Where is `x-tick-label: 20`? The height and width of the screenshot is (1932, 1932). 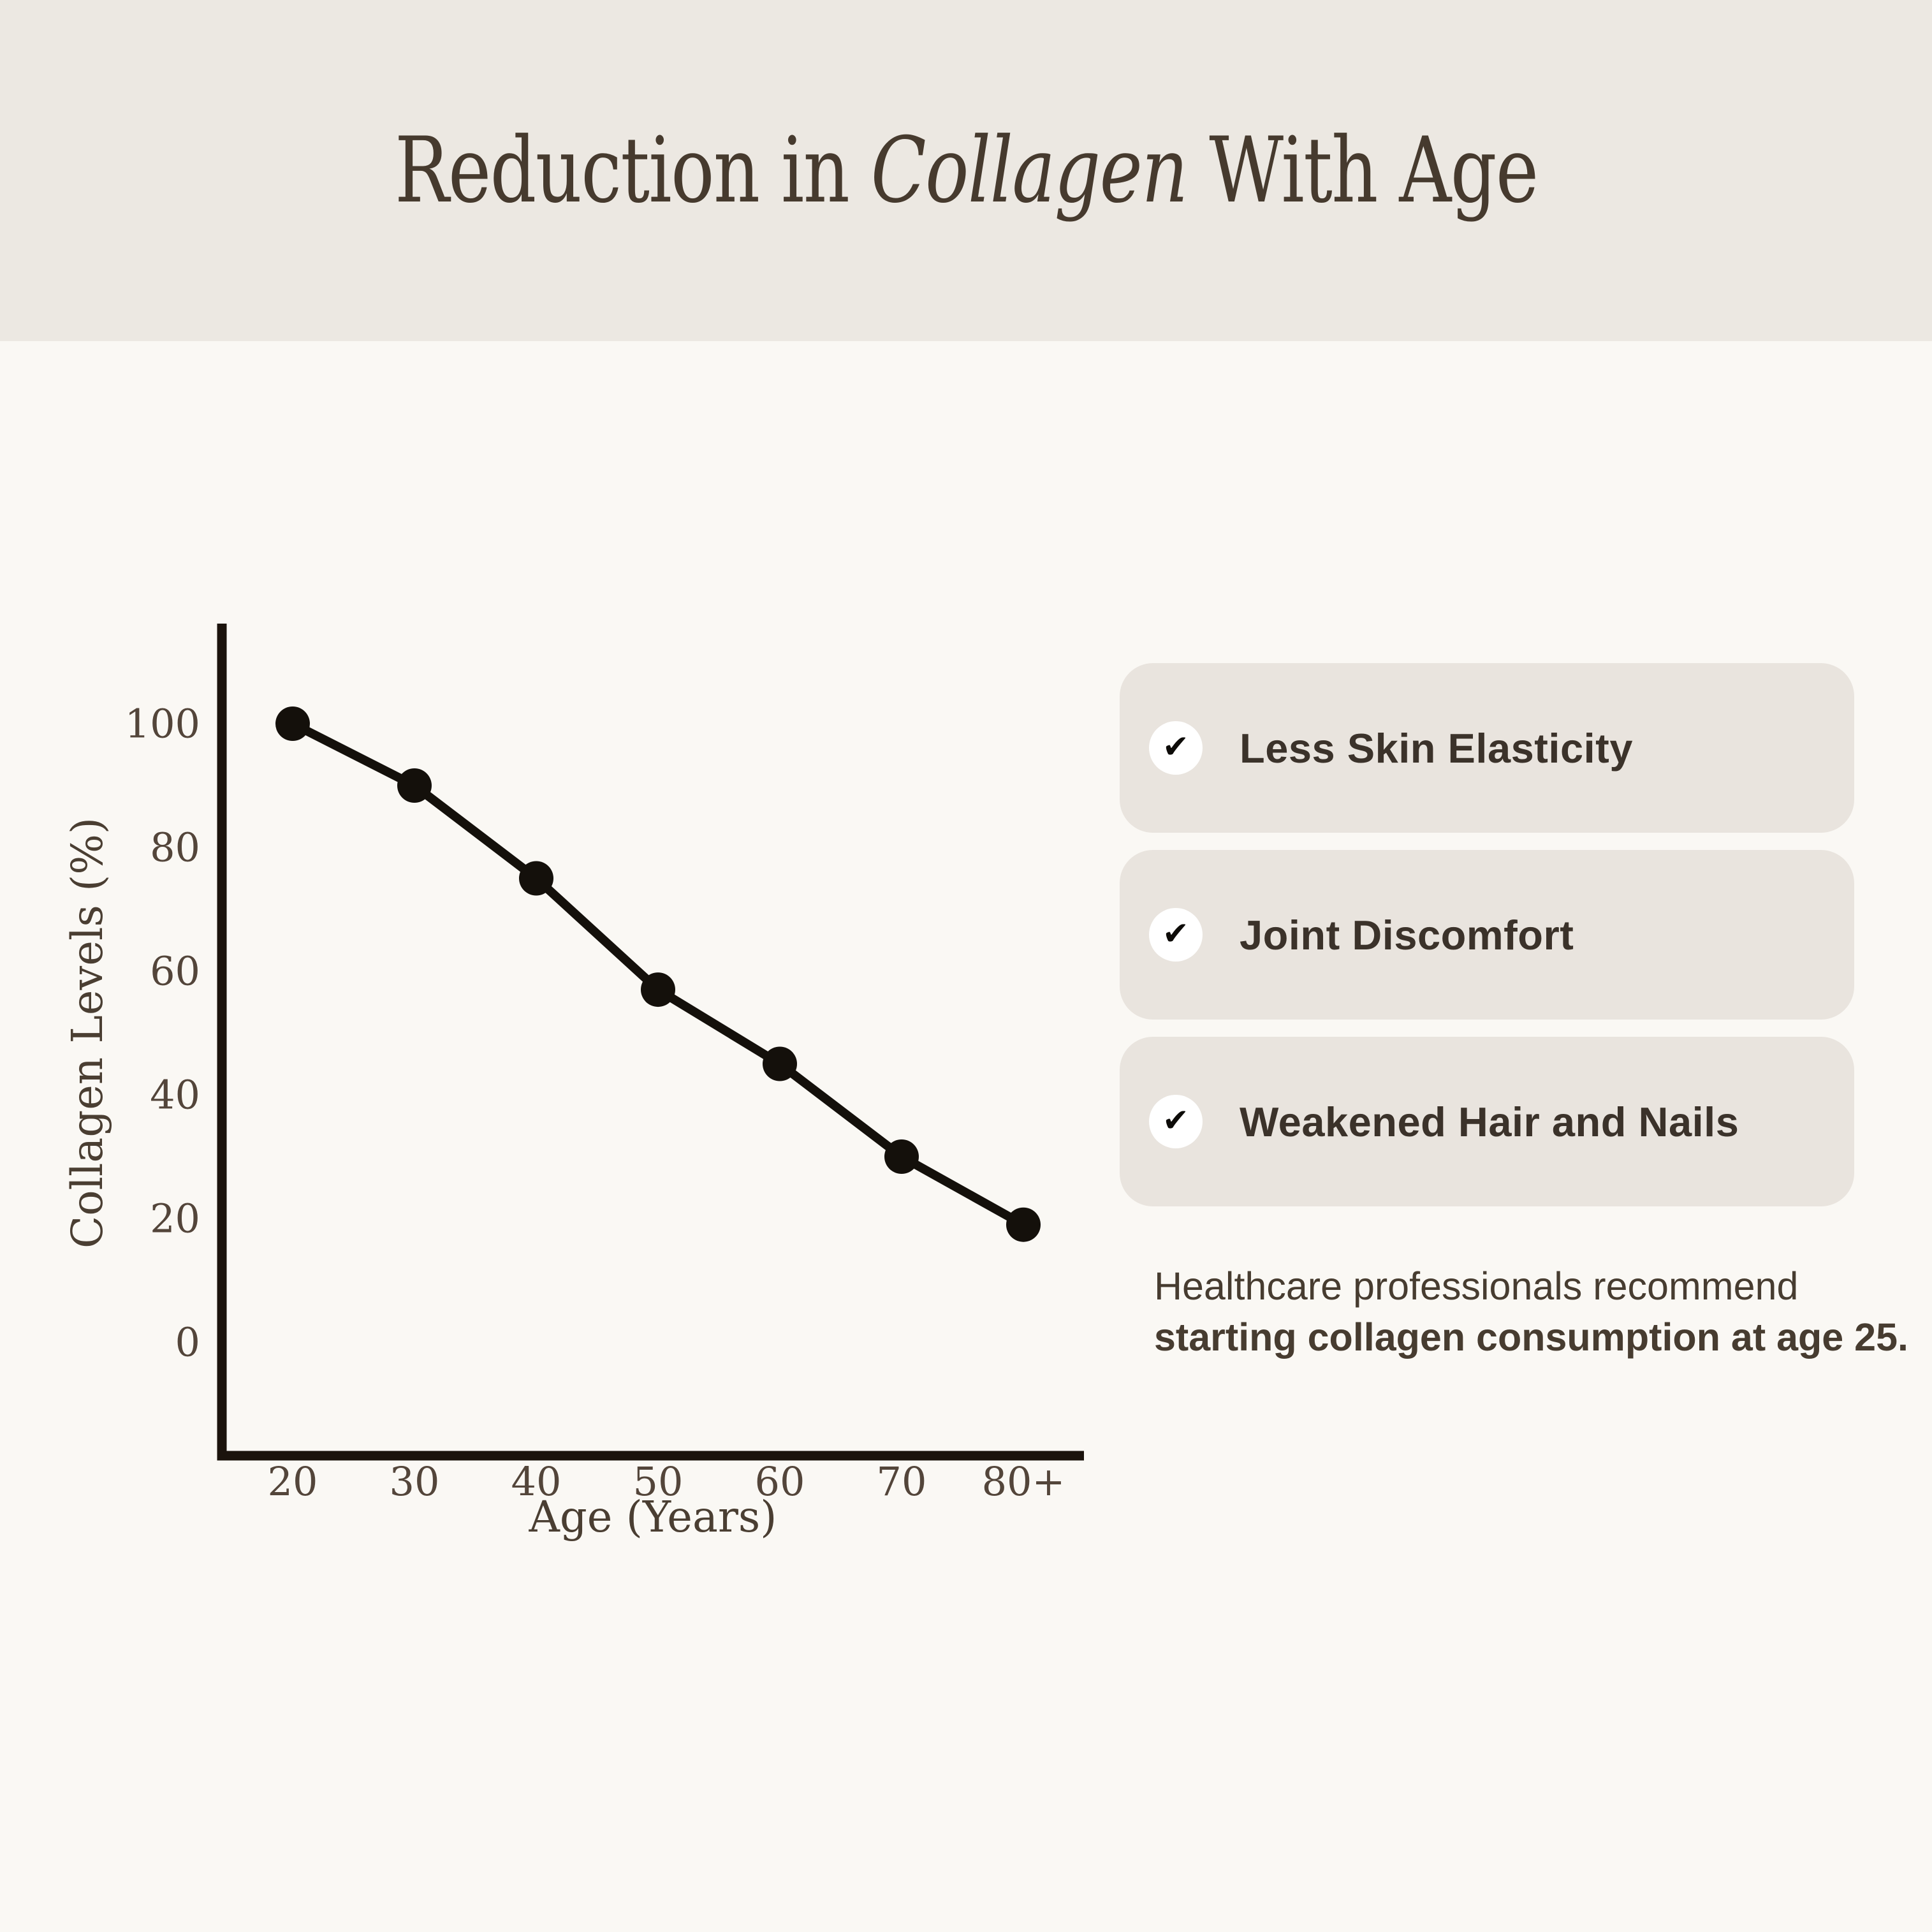 x-tick-label: 20 is located at coordinates (293, 1482).